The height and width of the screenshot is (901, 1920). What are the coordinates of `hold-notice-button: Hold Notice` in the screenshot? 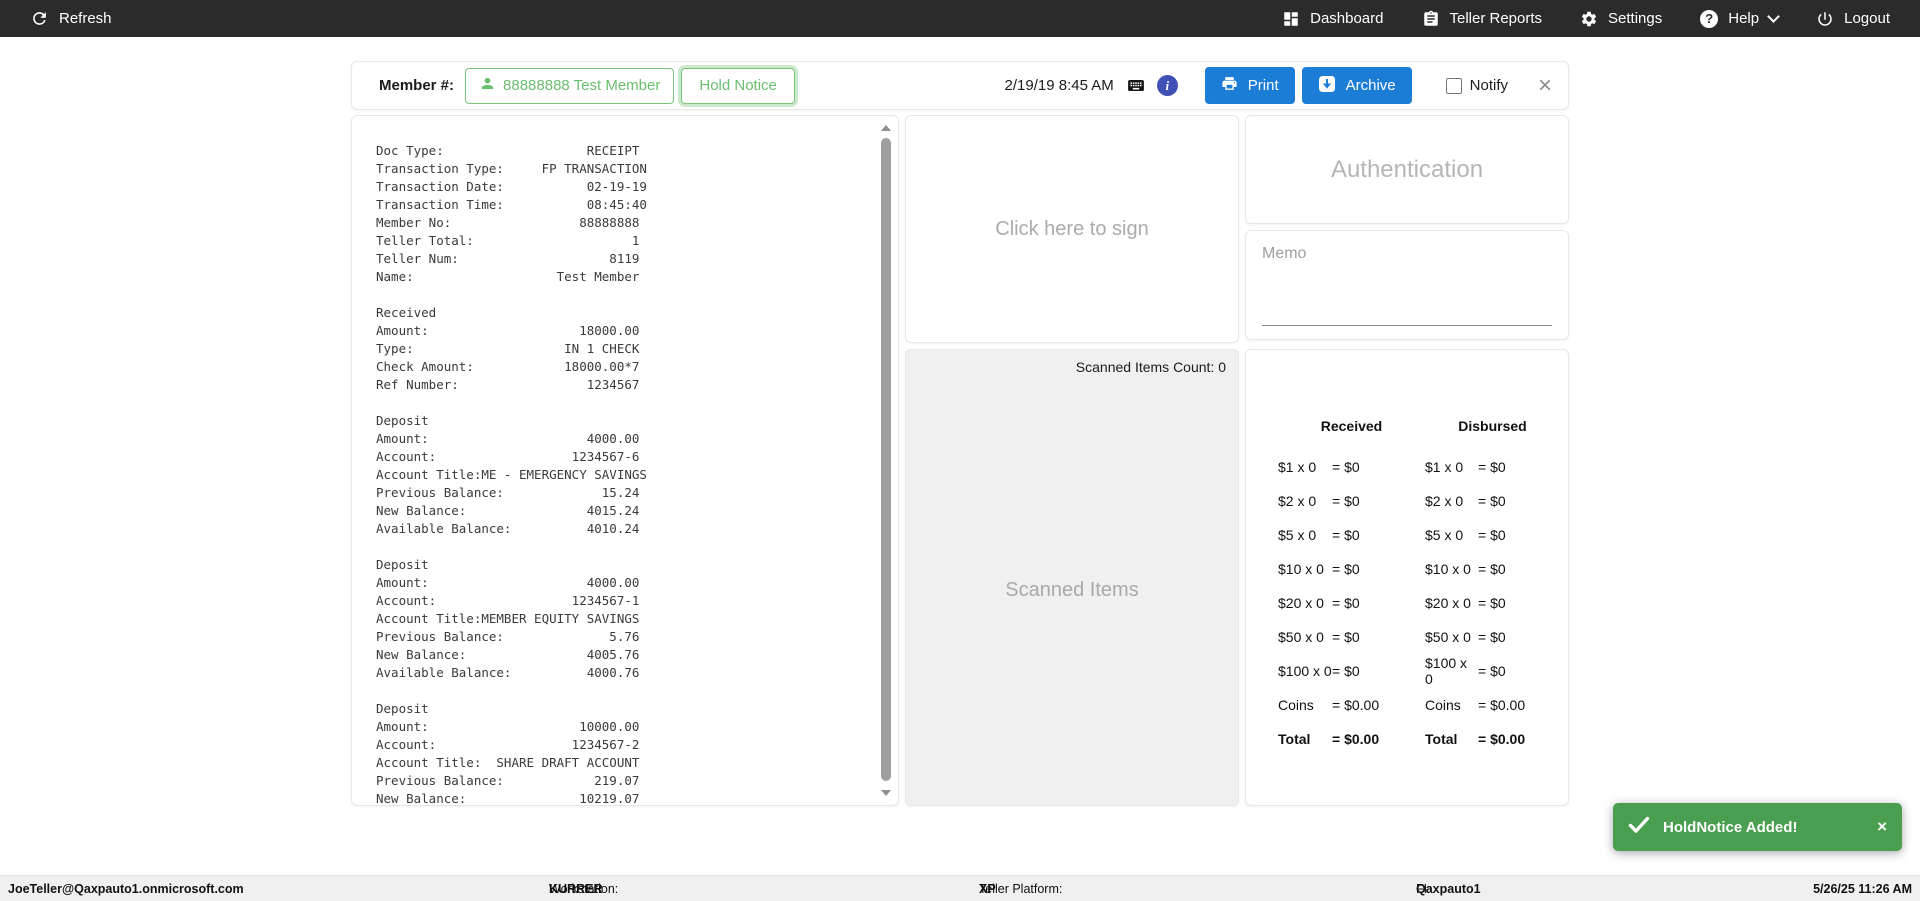 It's located at (738, 85).